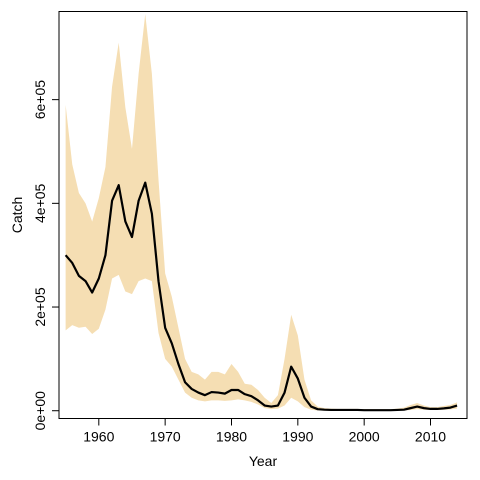 This screenshot has height=480, width=480. What do you see at coordinates (40, 307) in the screenshot?
I see `y-tick-label: 2e+05` at bounding box center [40, 307].